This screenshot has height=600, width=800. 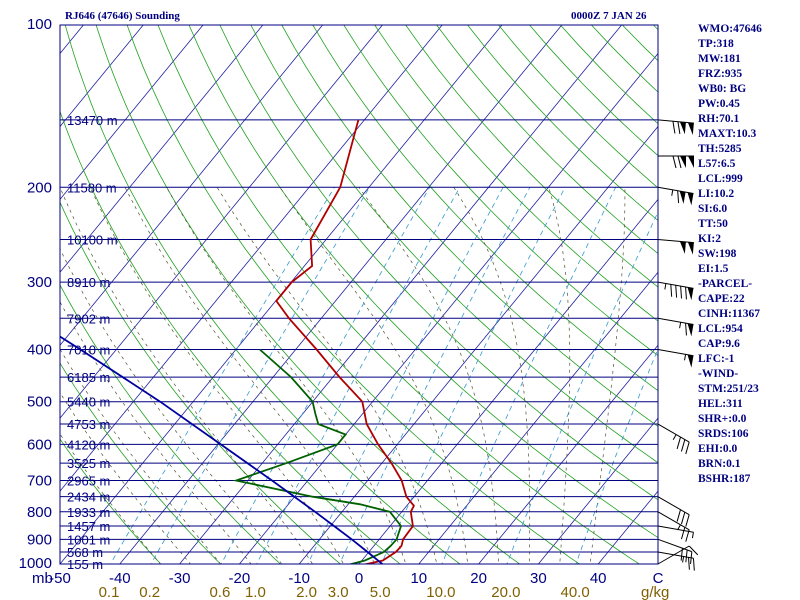 I want to click on temperature-tick-label: 40, so click(x=598, y=578).